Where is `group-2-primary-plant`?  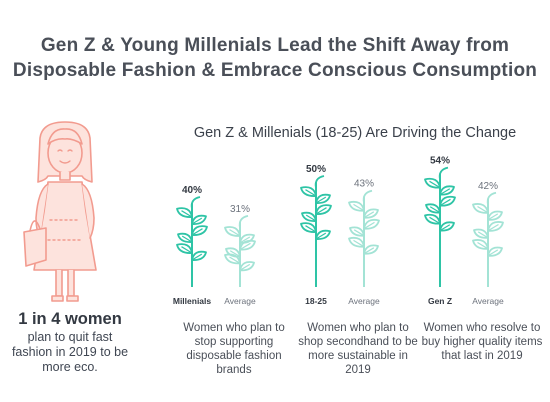
group-2-primary-plant is located at coordinates (316, 231).